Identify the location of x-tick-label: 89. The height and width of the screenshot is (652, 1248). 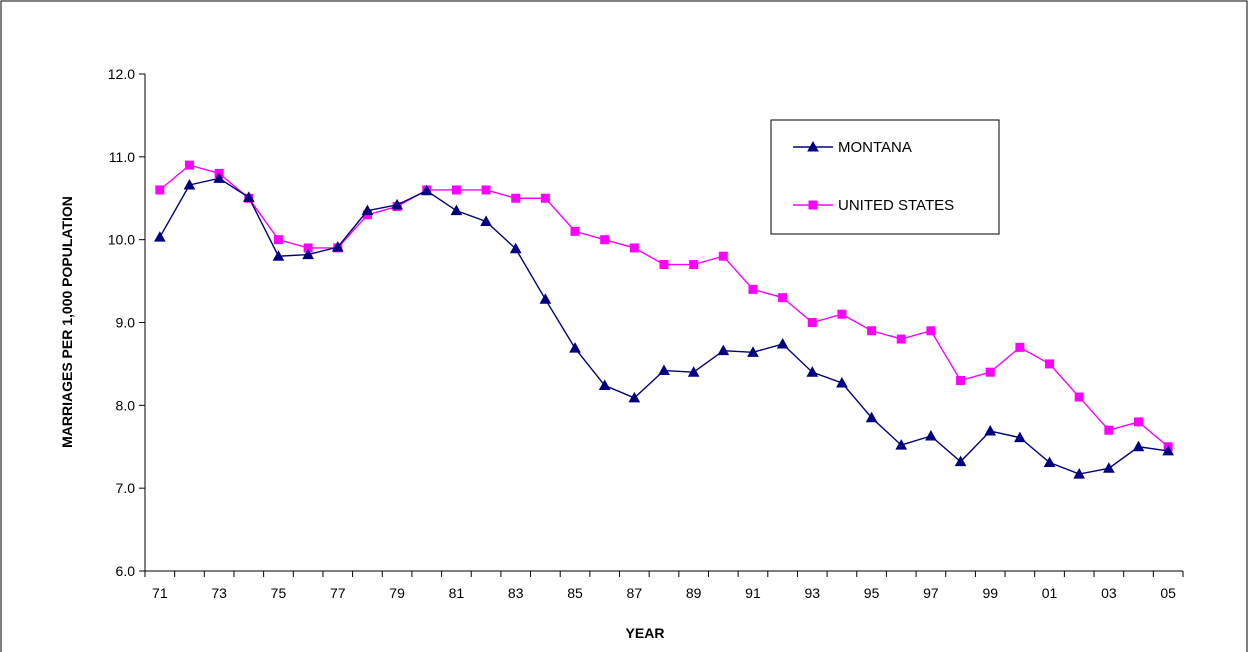
(694, 593).